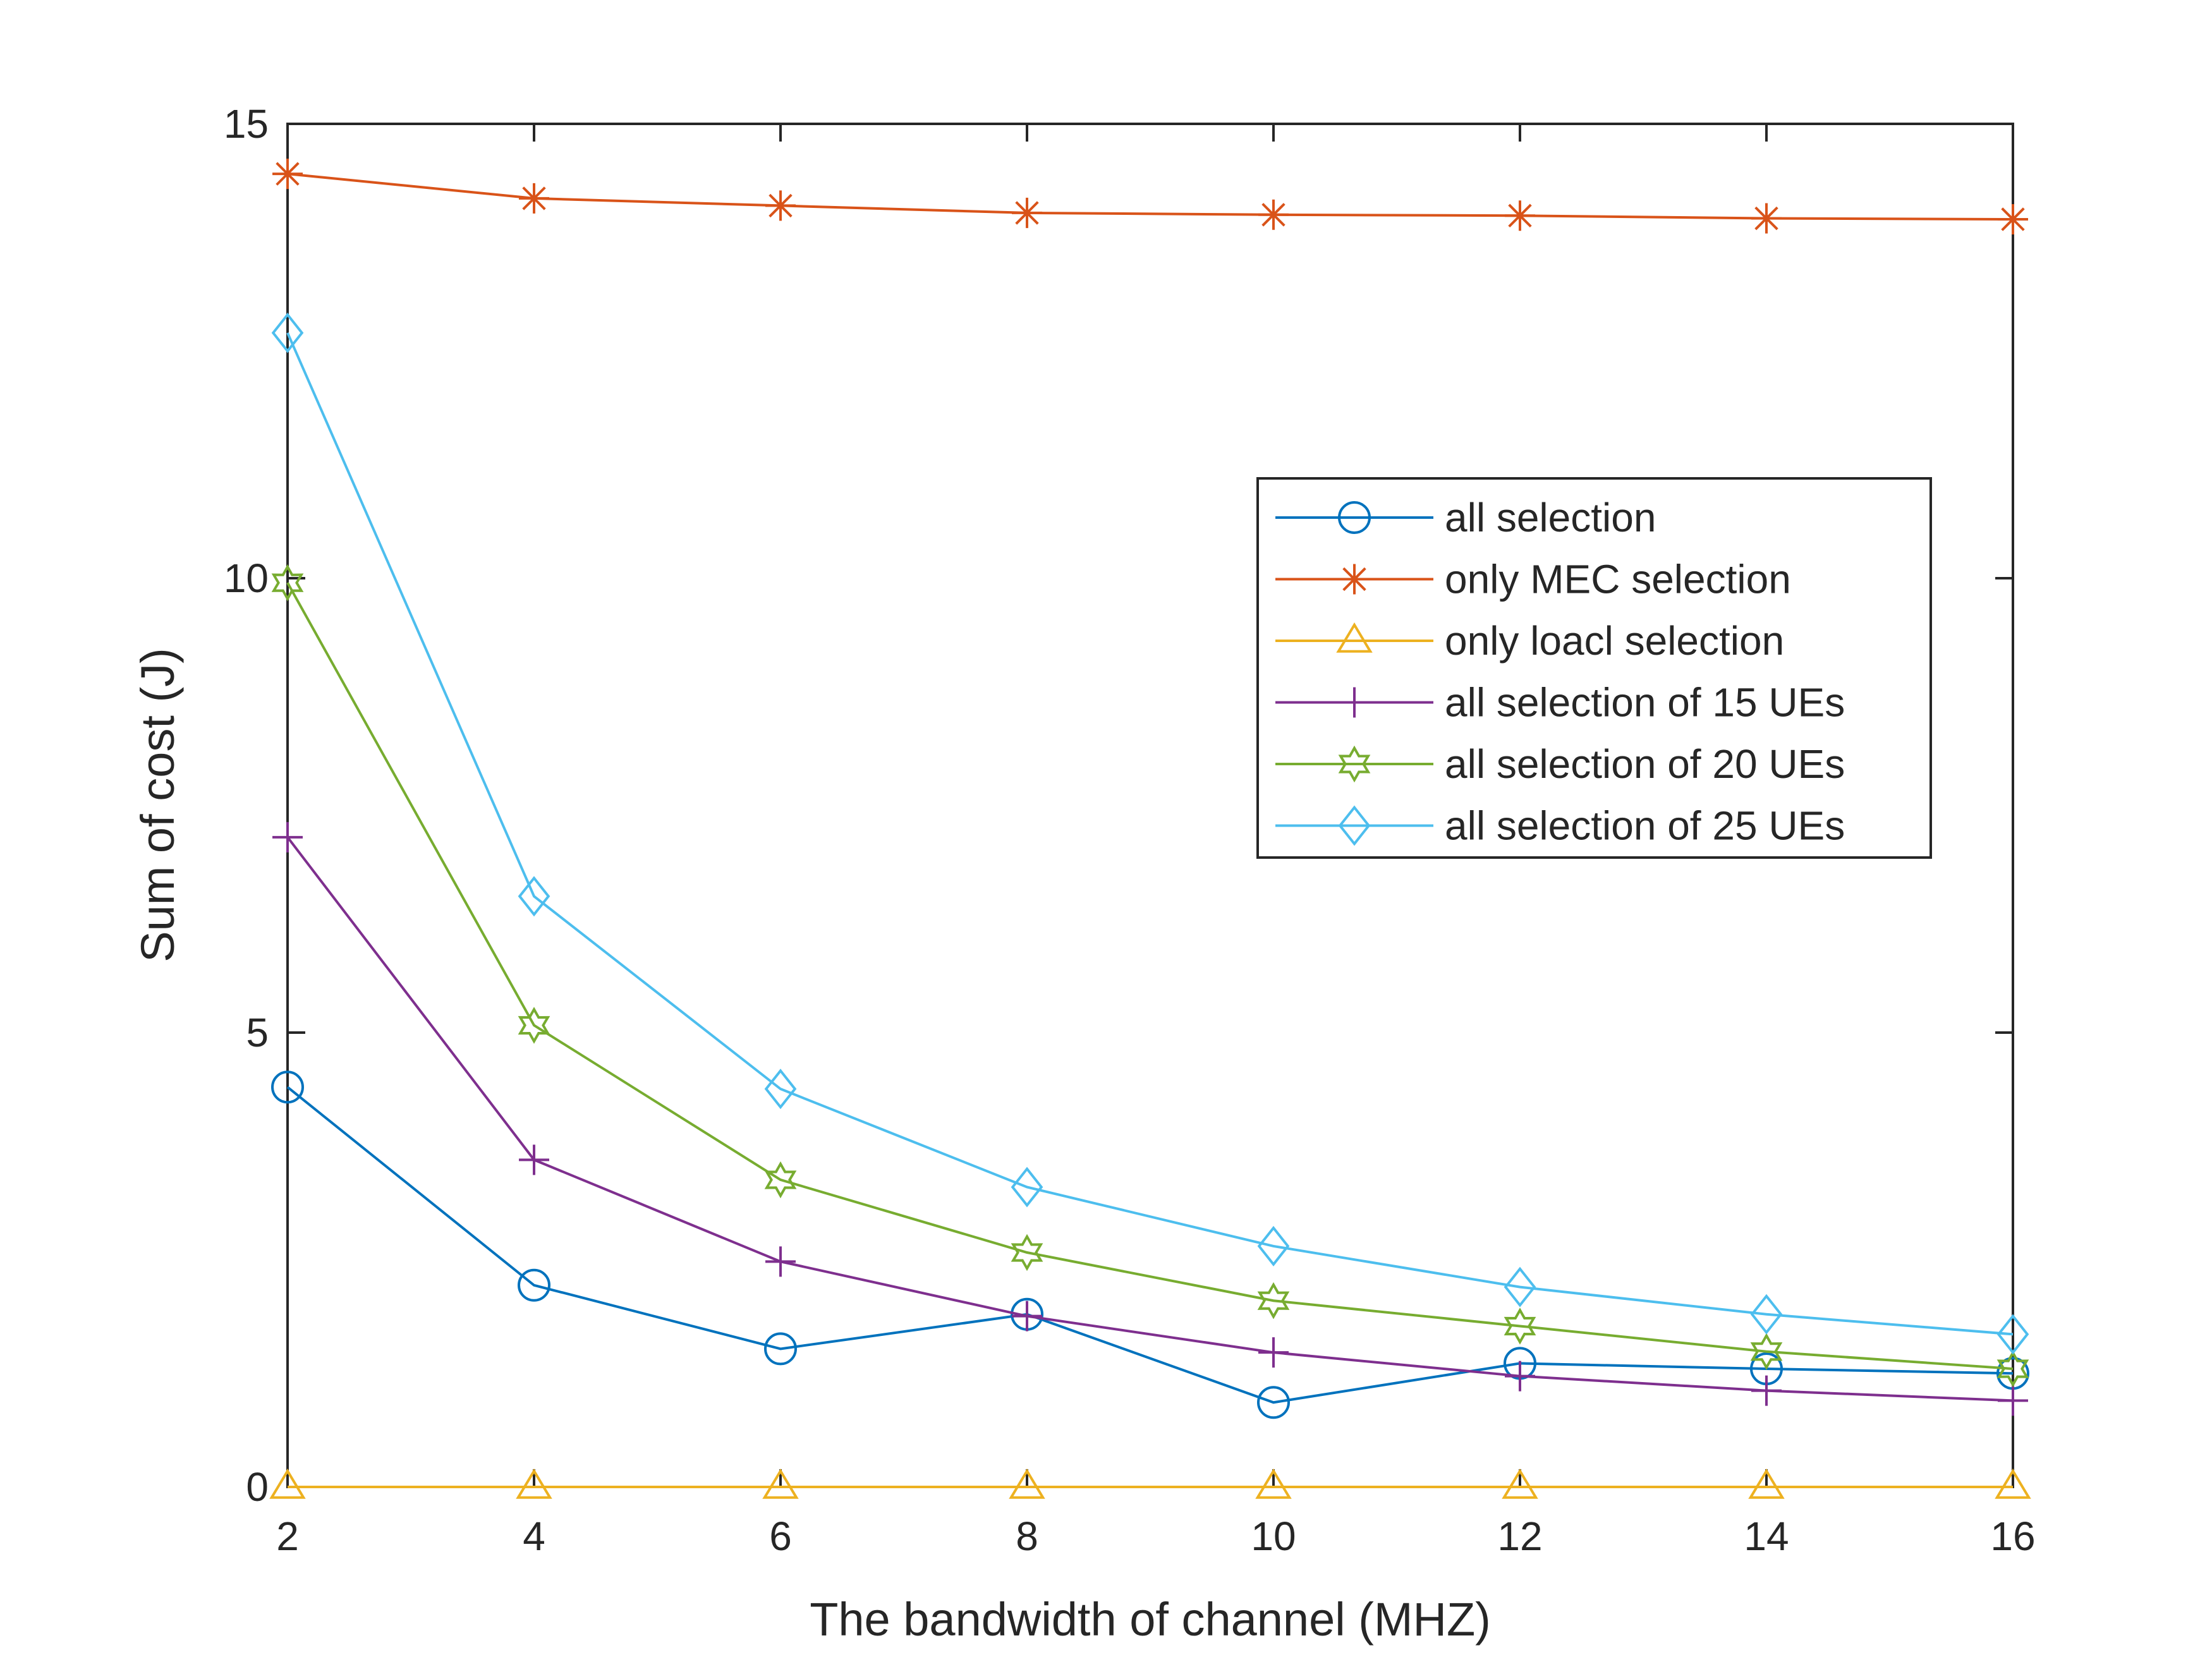 The height and width of the screenshot is (1662, 2212). What do you see at coordinates (257, 1032) in the screenshot?
I see `y-tick-label: 5` at bounding box center [257, 1032].